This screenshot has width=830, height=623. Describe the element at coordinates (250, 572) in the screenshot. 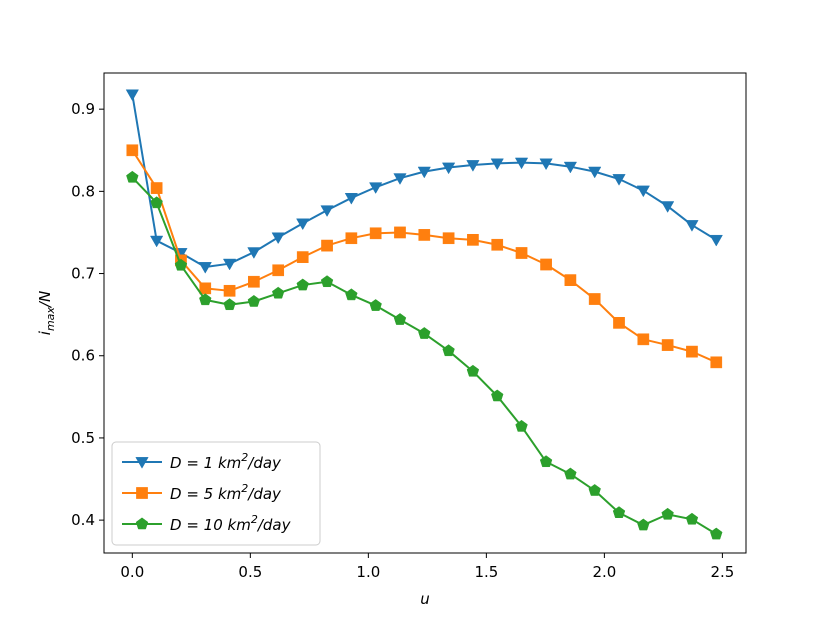

I see `x-tick-label: 0.5` at that location.